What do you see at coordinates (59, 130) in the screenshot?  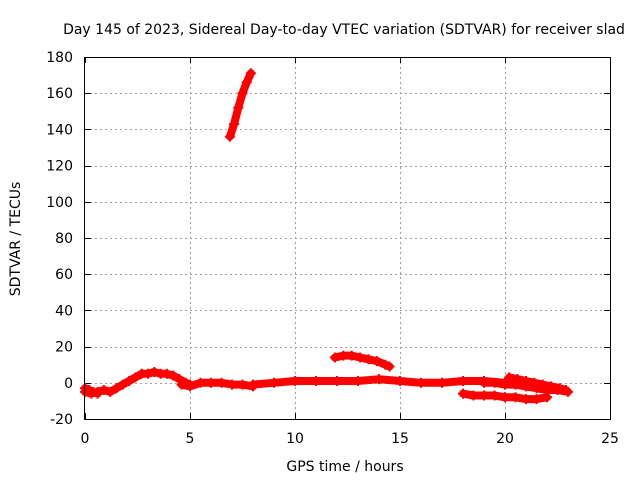 I see `y-tick-label: 140` at bounding box center [59, 130].